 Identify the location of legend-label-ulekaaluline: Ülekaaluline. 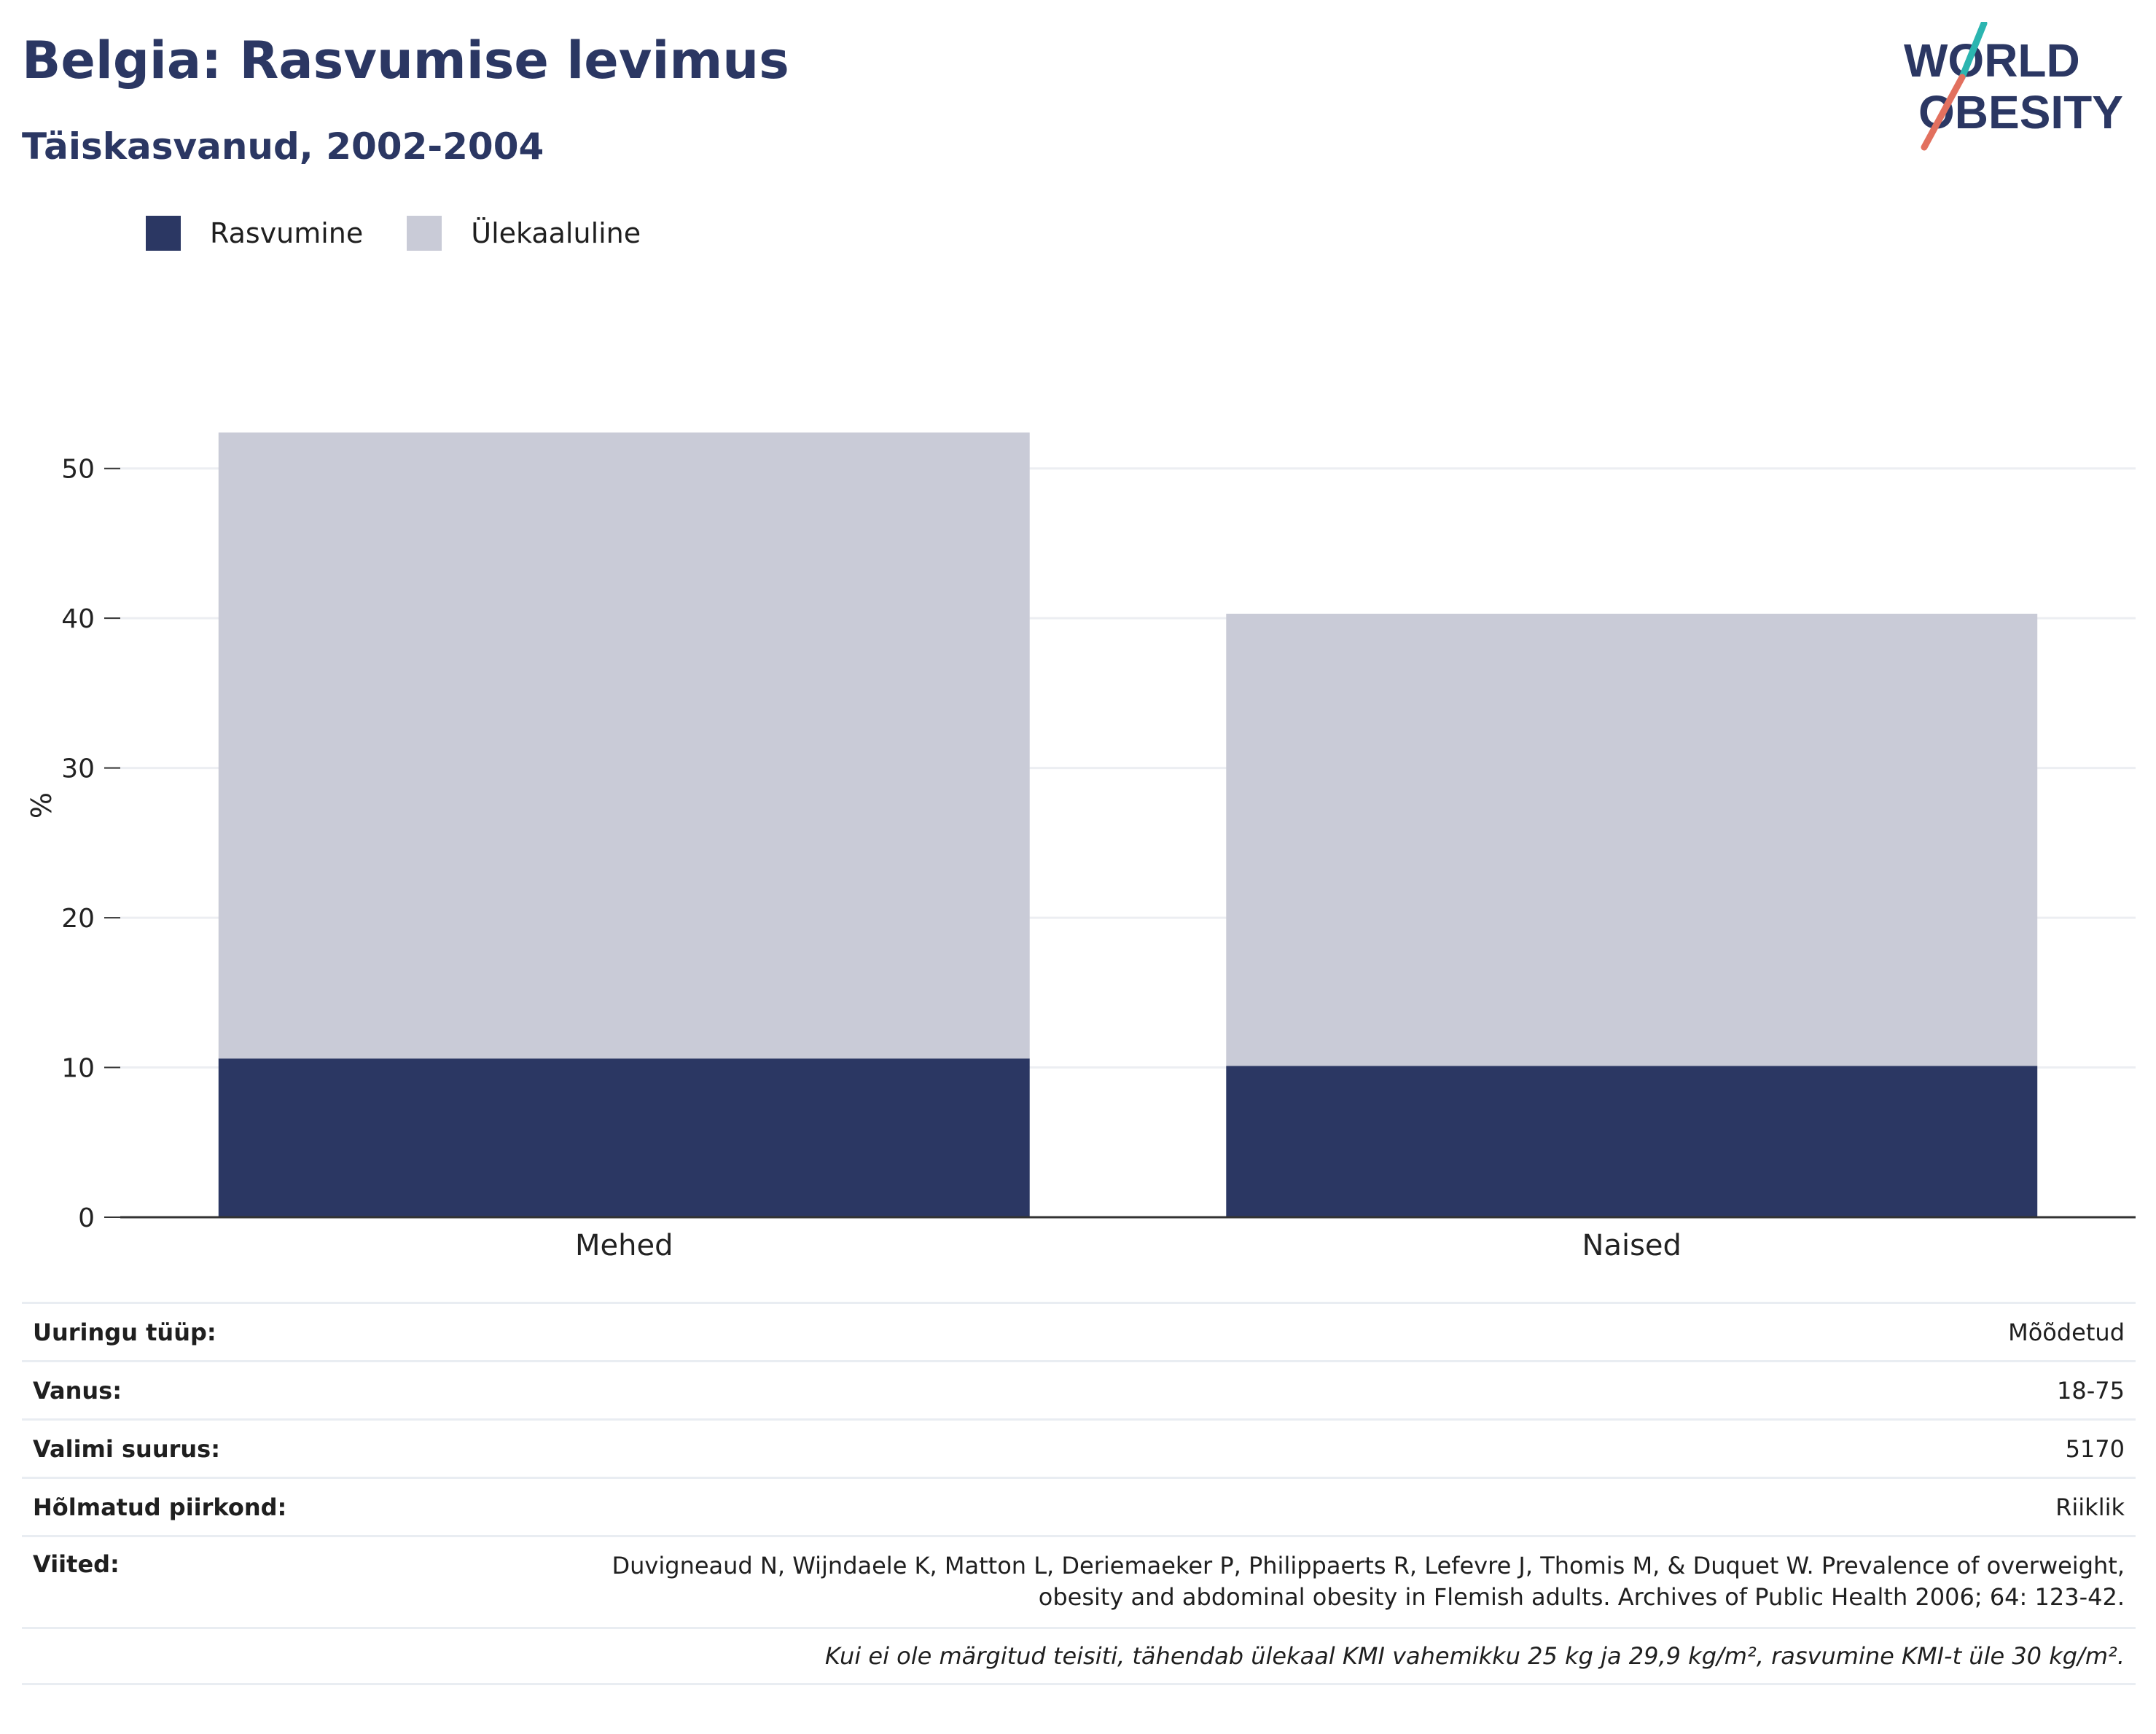
(556, 233).